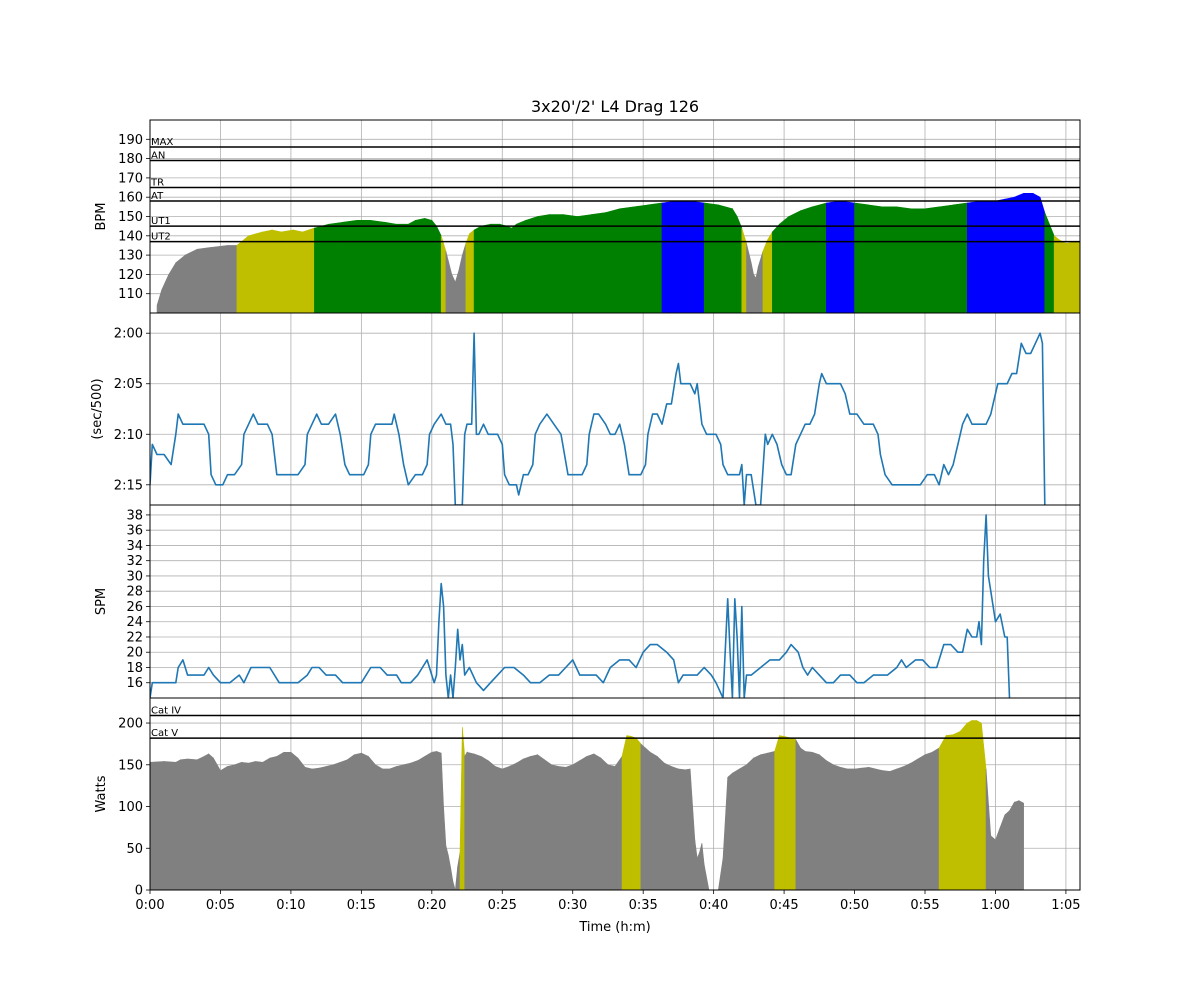  Describe the element at coordinates (134, 653) in the screenshot. I see `ytick-label-spm-2: 20` at that location.